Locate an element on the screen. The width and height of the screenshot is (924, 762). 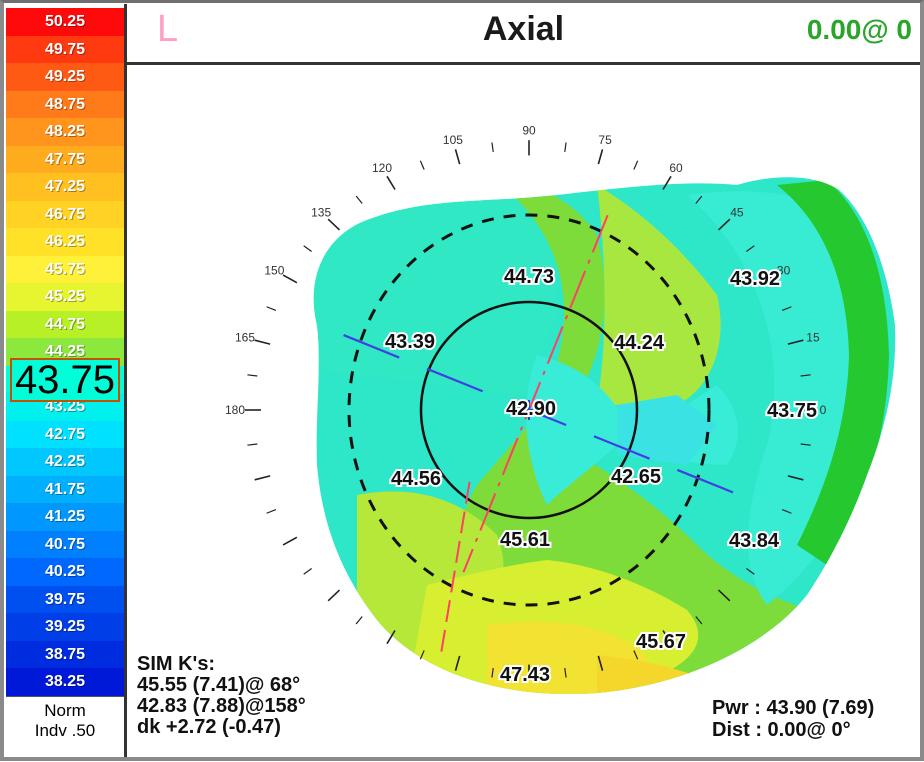
legend-cell-40-75: 40.75 is located at coordinates (65, 544).